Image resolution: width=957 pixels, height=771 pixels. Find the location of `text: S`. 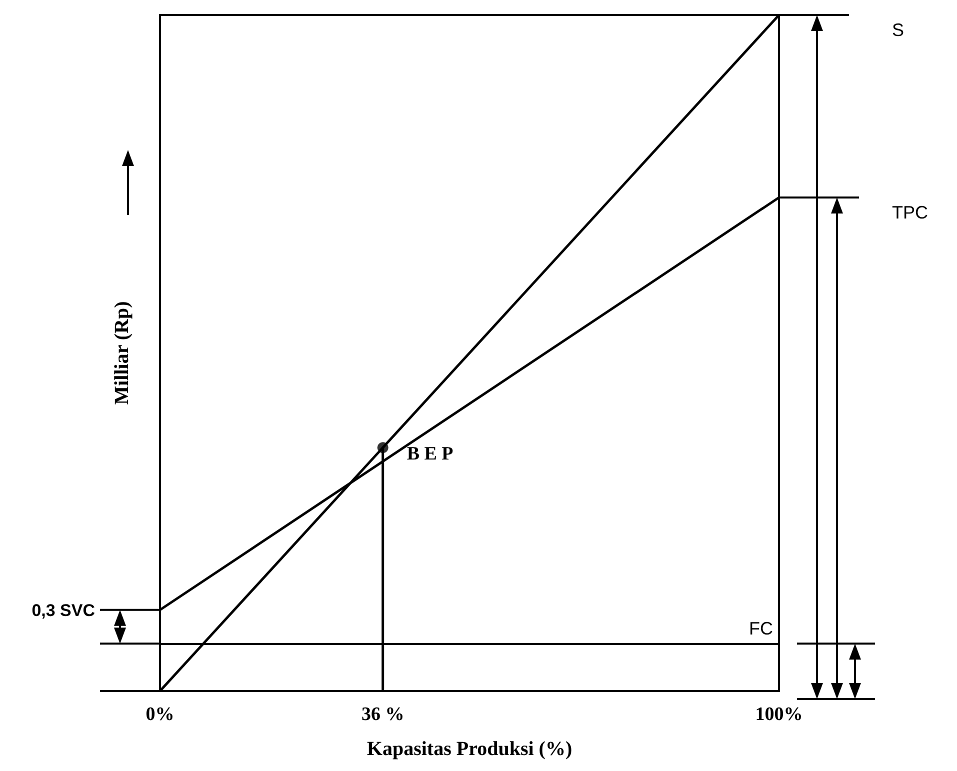

text: S is located at coordinates (898, 30).